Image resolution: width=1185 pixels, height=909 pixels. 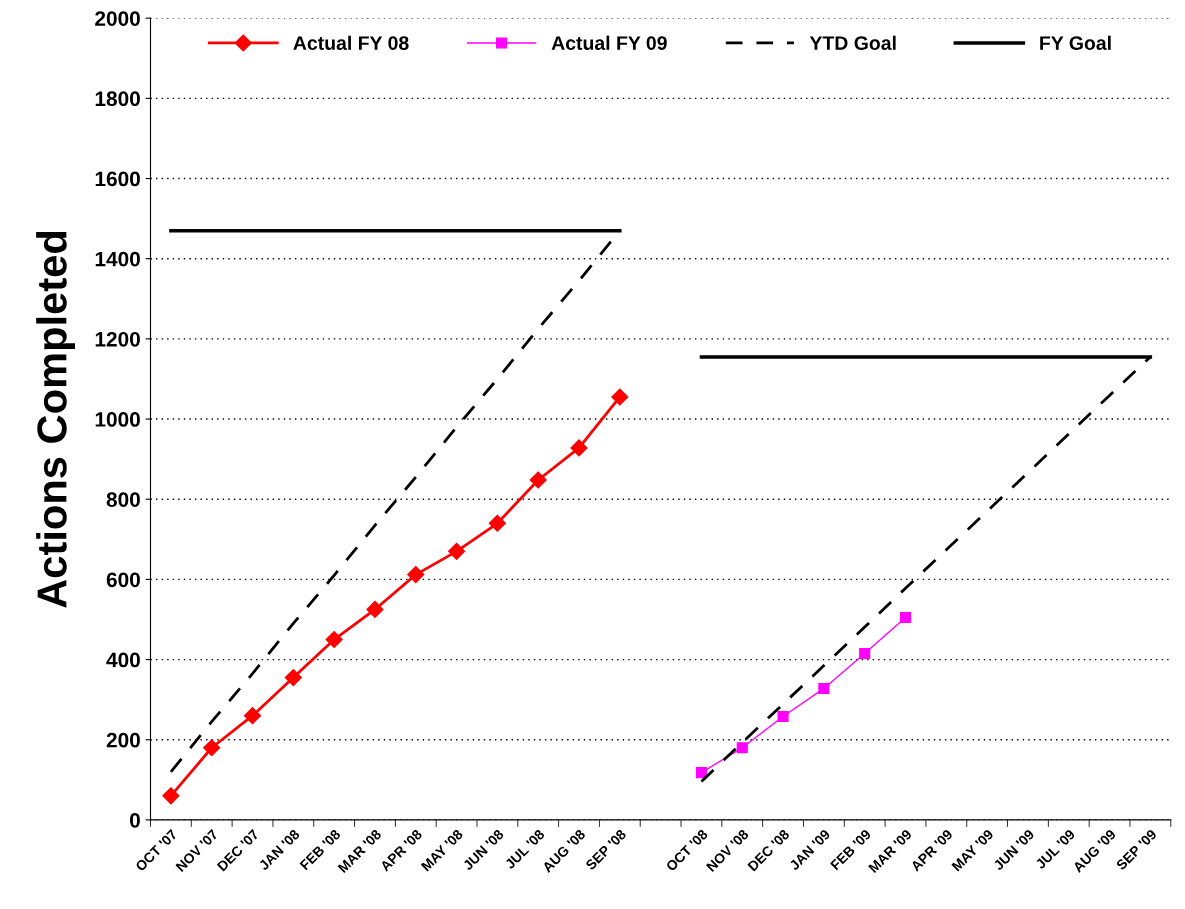 What do you see at coordinates (123, 660) in the screenshot?
I see `y-tick-label: 400` at bounding box center [123, 660].